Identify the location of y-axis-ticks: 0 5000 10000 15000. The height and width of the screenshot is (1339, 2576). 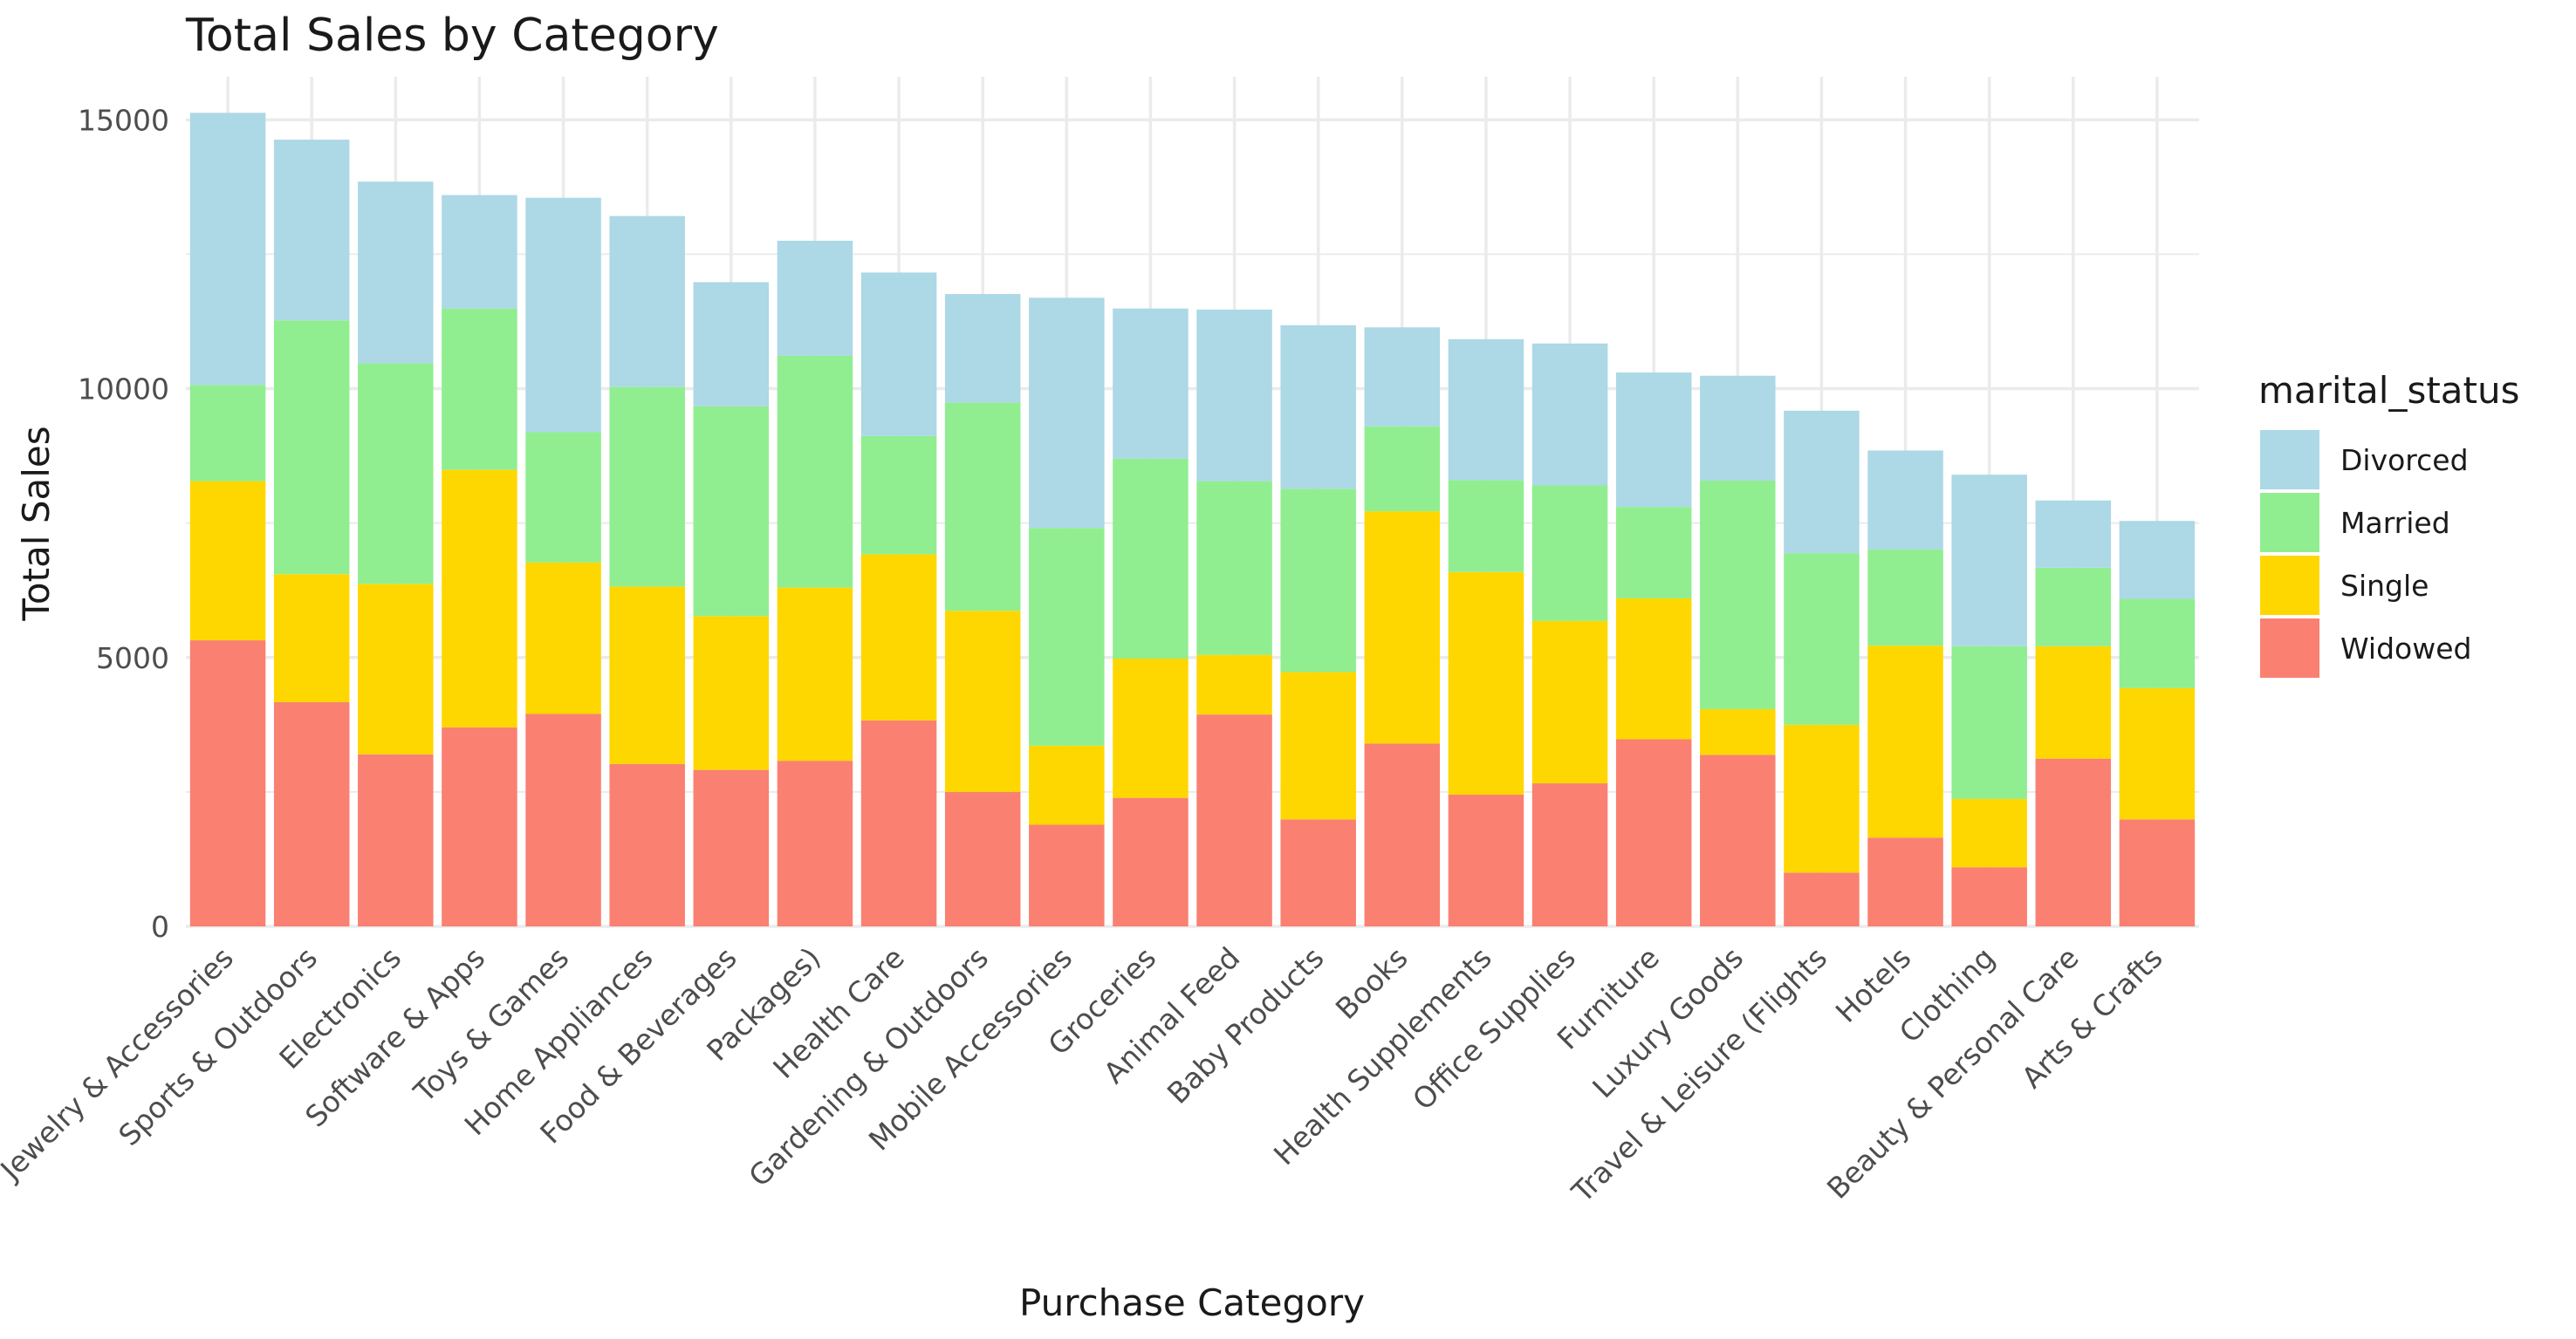
(124, 523).